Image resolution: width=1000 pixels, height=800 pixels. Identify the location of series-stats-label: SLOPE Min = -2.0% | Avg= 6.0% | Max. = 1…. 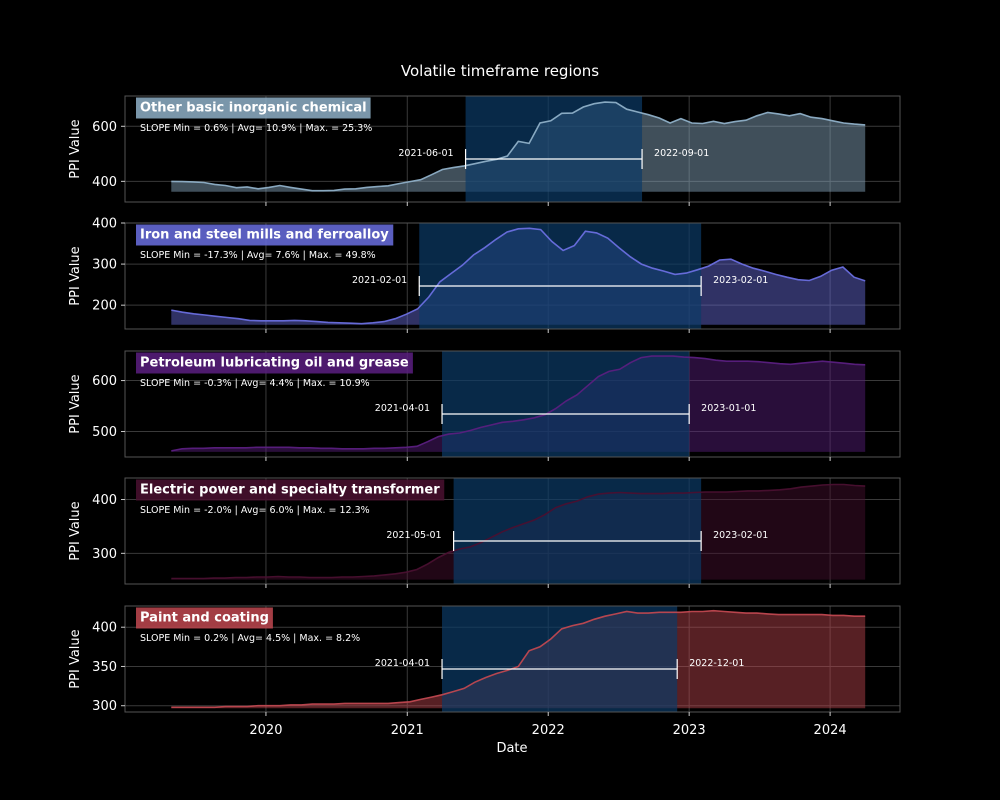
(255, 510).